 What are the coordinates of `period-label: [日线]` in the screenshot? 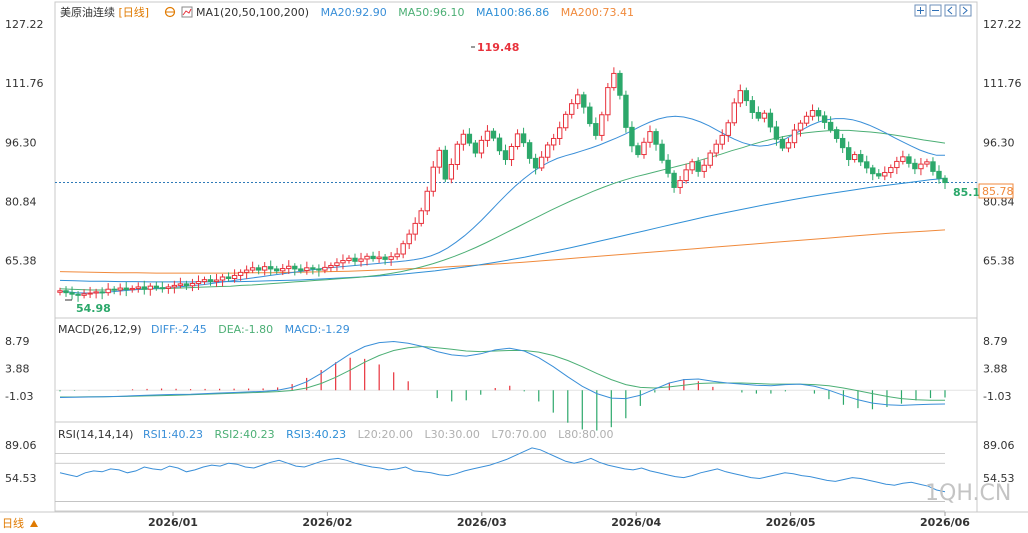 It's located at (134, 12).